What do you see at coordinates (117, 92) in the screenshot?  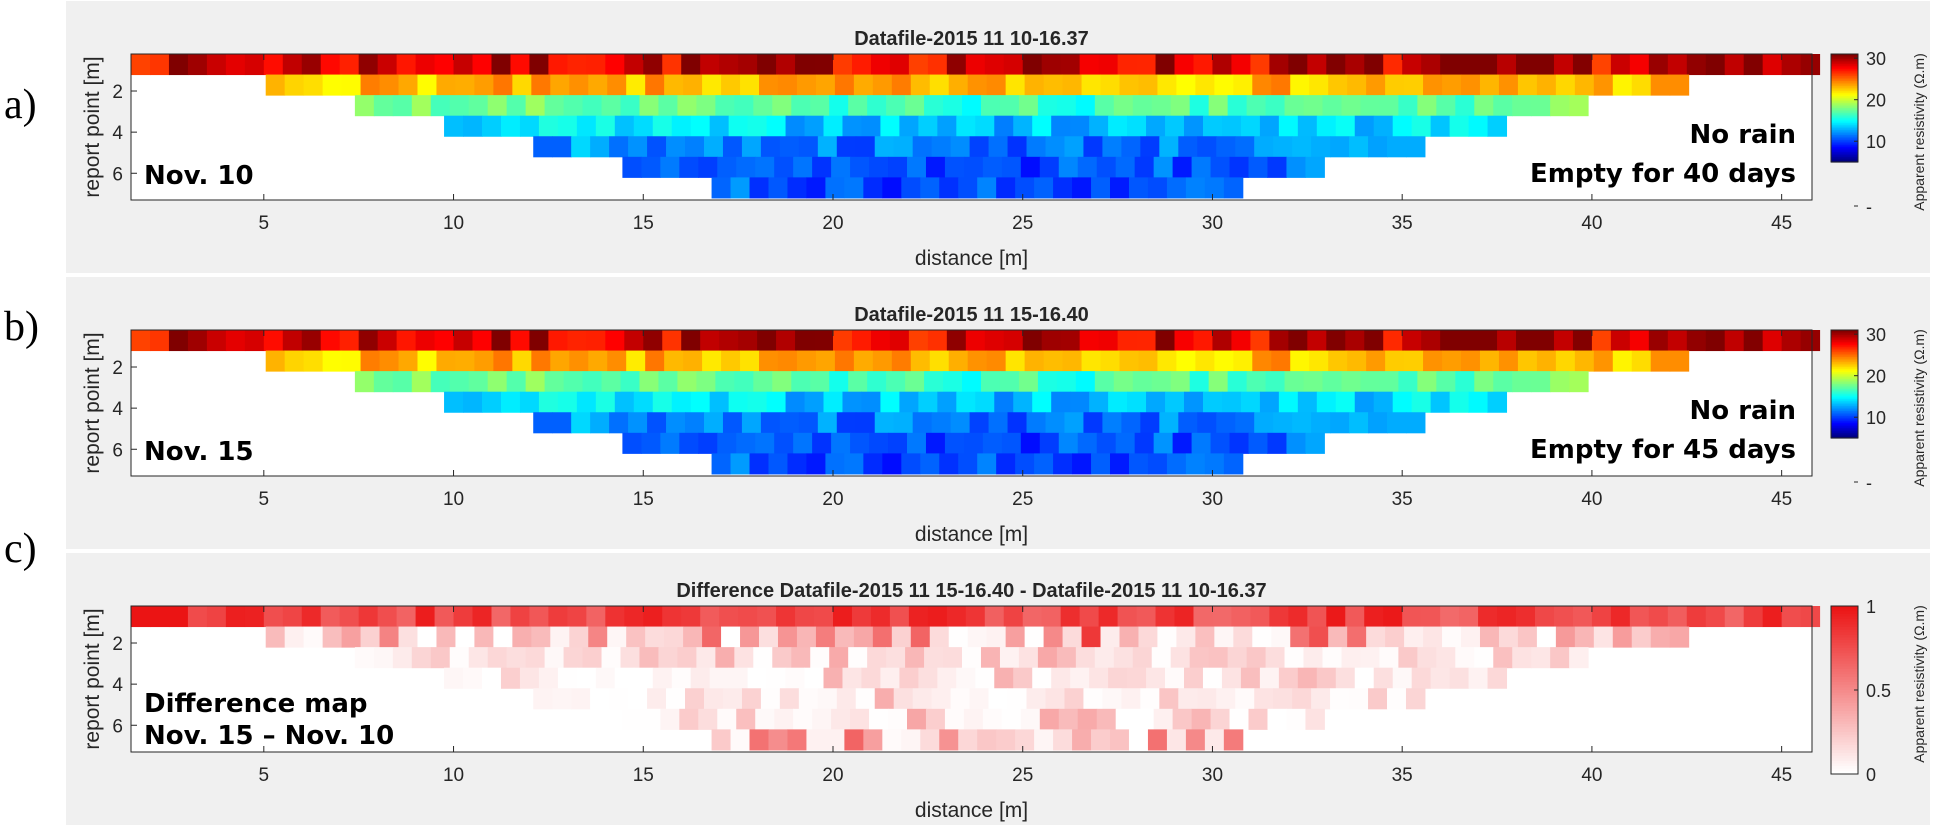 I see `y-tick-label: 2` at bounding box center [117, 92].